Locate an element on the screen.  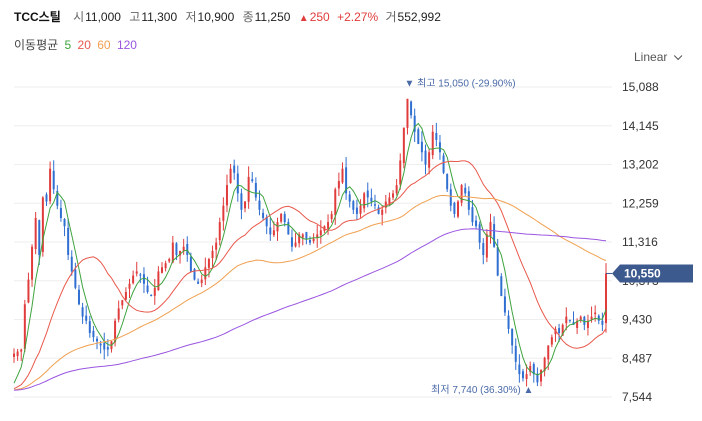
current-price-label: 10,550 is located at coordinates (642, 273).